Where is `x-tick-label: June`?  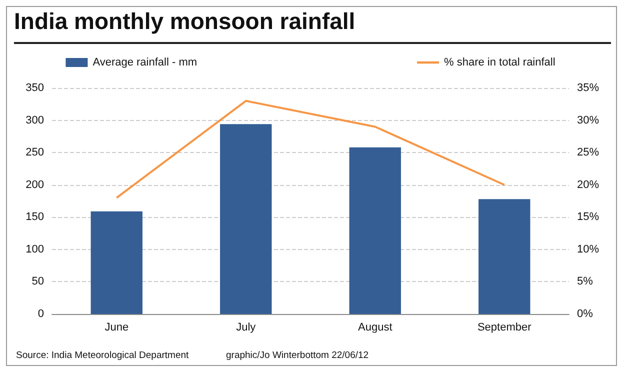
x-tick-label: June is located at coordinates (116, 328).